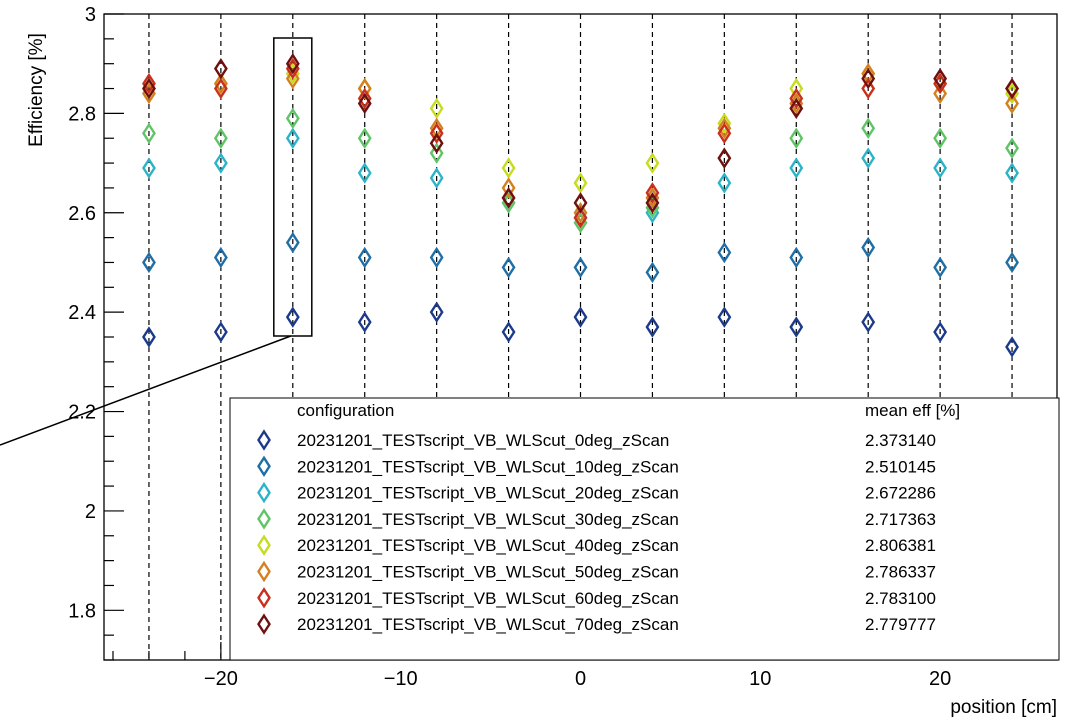  I want to click on legend-entry-value: 2.373140, so click(900, 440).